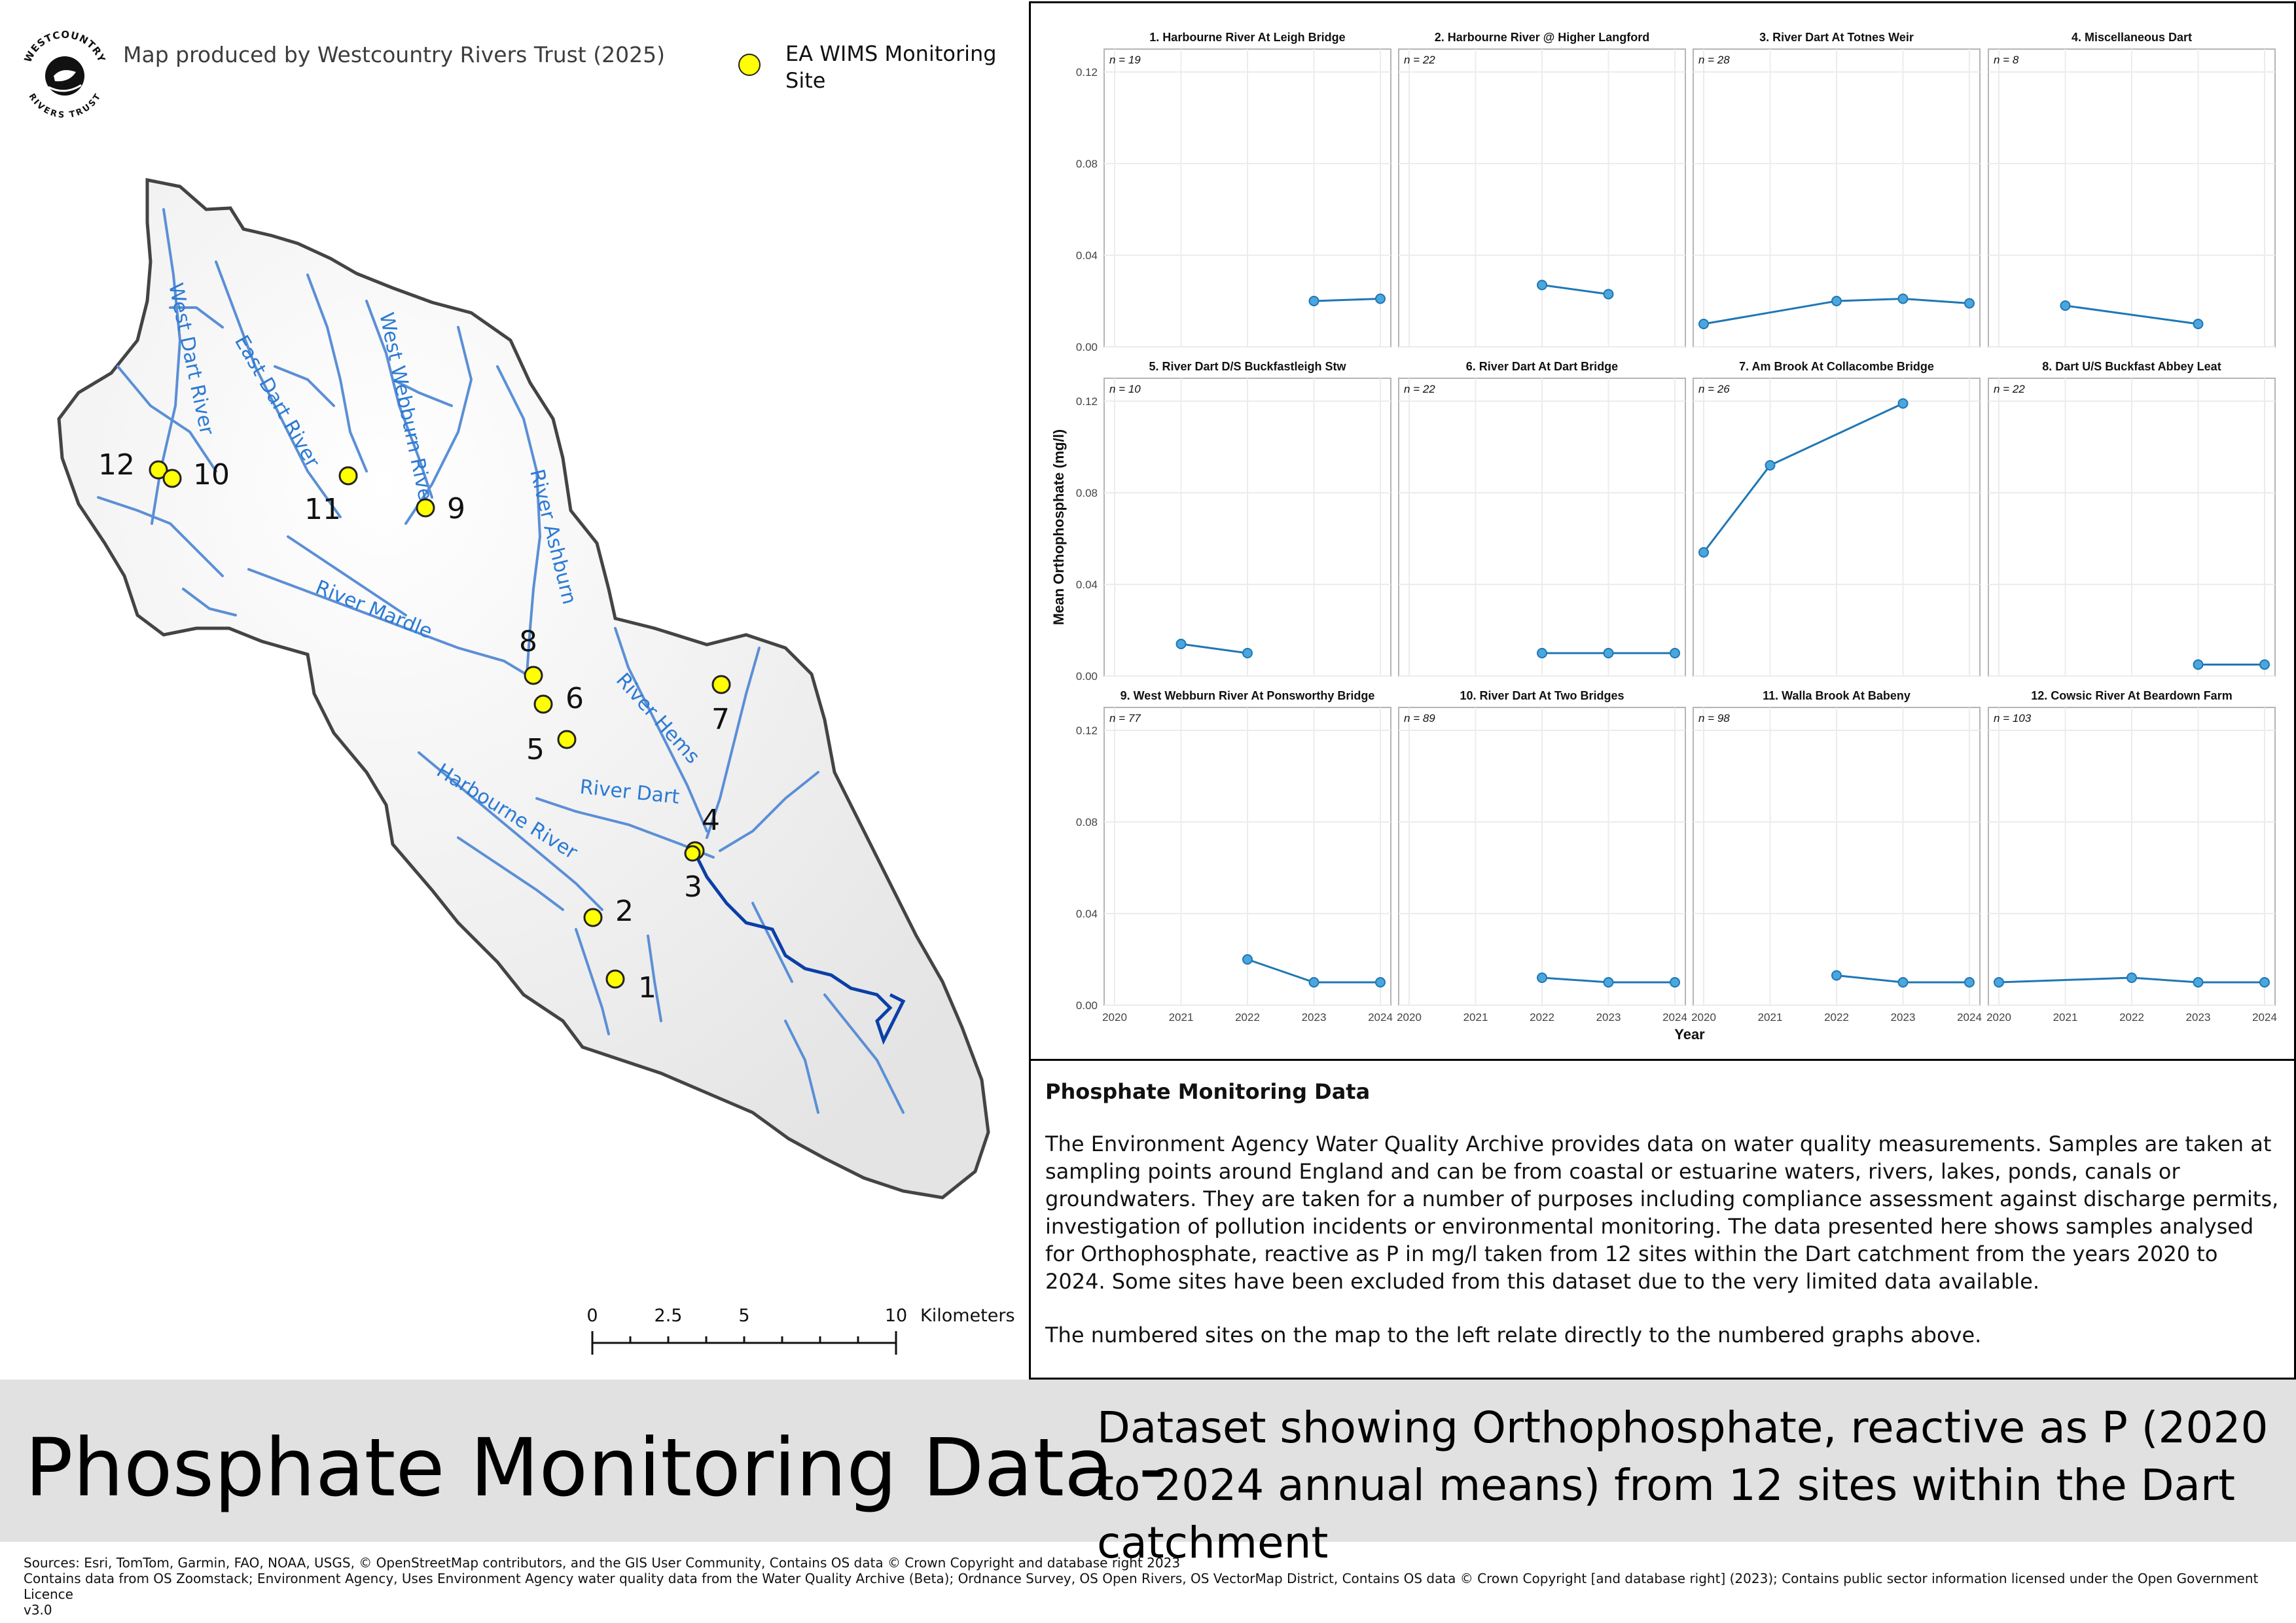 Image resolution: width=2296 pixels, height=1623 pixels. What do you see at coordinates (1542, 367) in the screenshot?
I see `panel-title: 6. River Dart At Dart Bridge` at bounding box center [1542, 367].